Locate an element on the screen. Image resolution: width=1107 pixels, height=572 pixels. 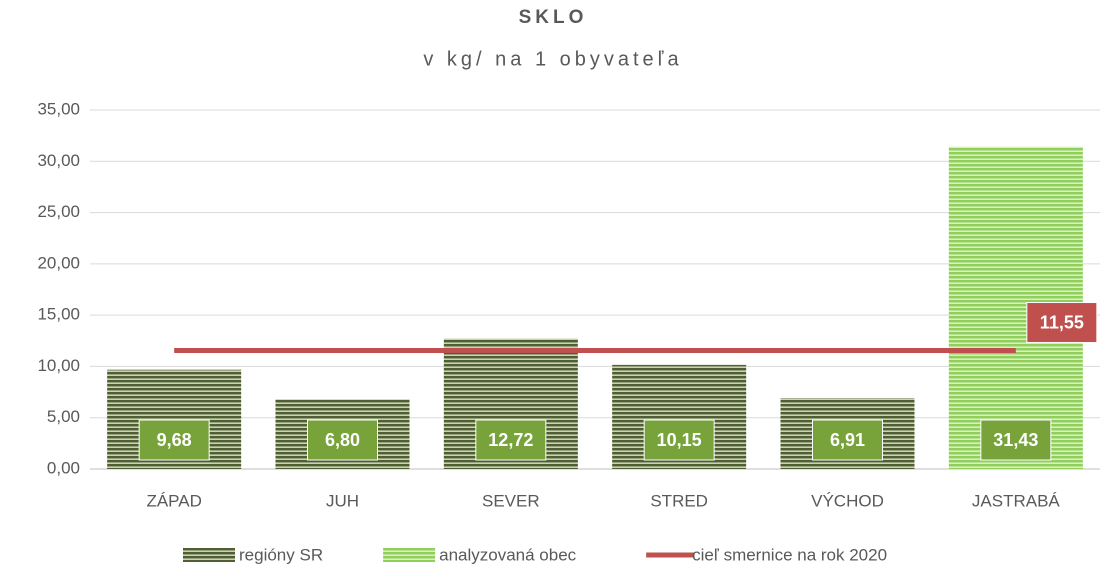
value-label: 9,68 is located at coordinates (174, 440).